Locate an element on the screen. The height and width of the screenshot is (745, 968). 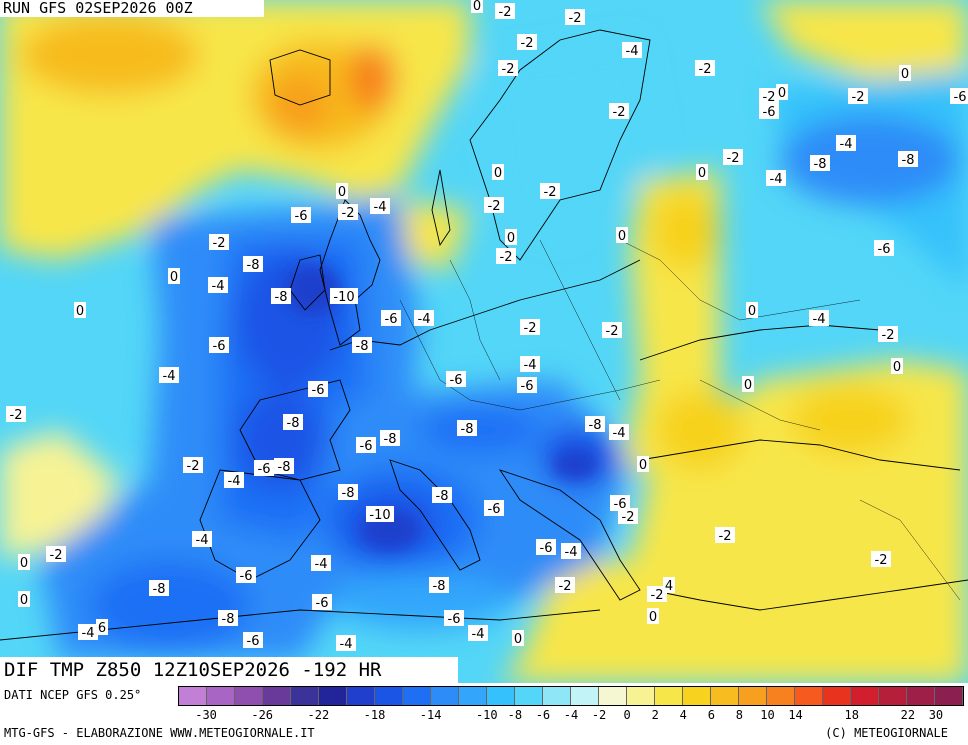
contour-label-text: -10 is located at coordinates (379, 515).